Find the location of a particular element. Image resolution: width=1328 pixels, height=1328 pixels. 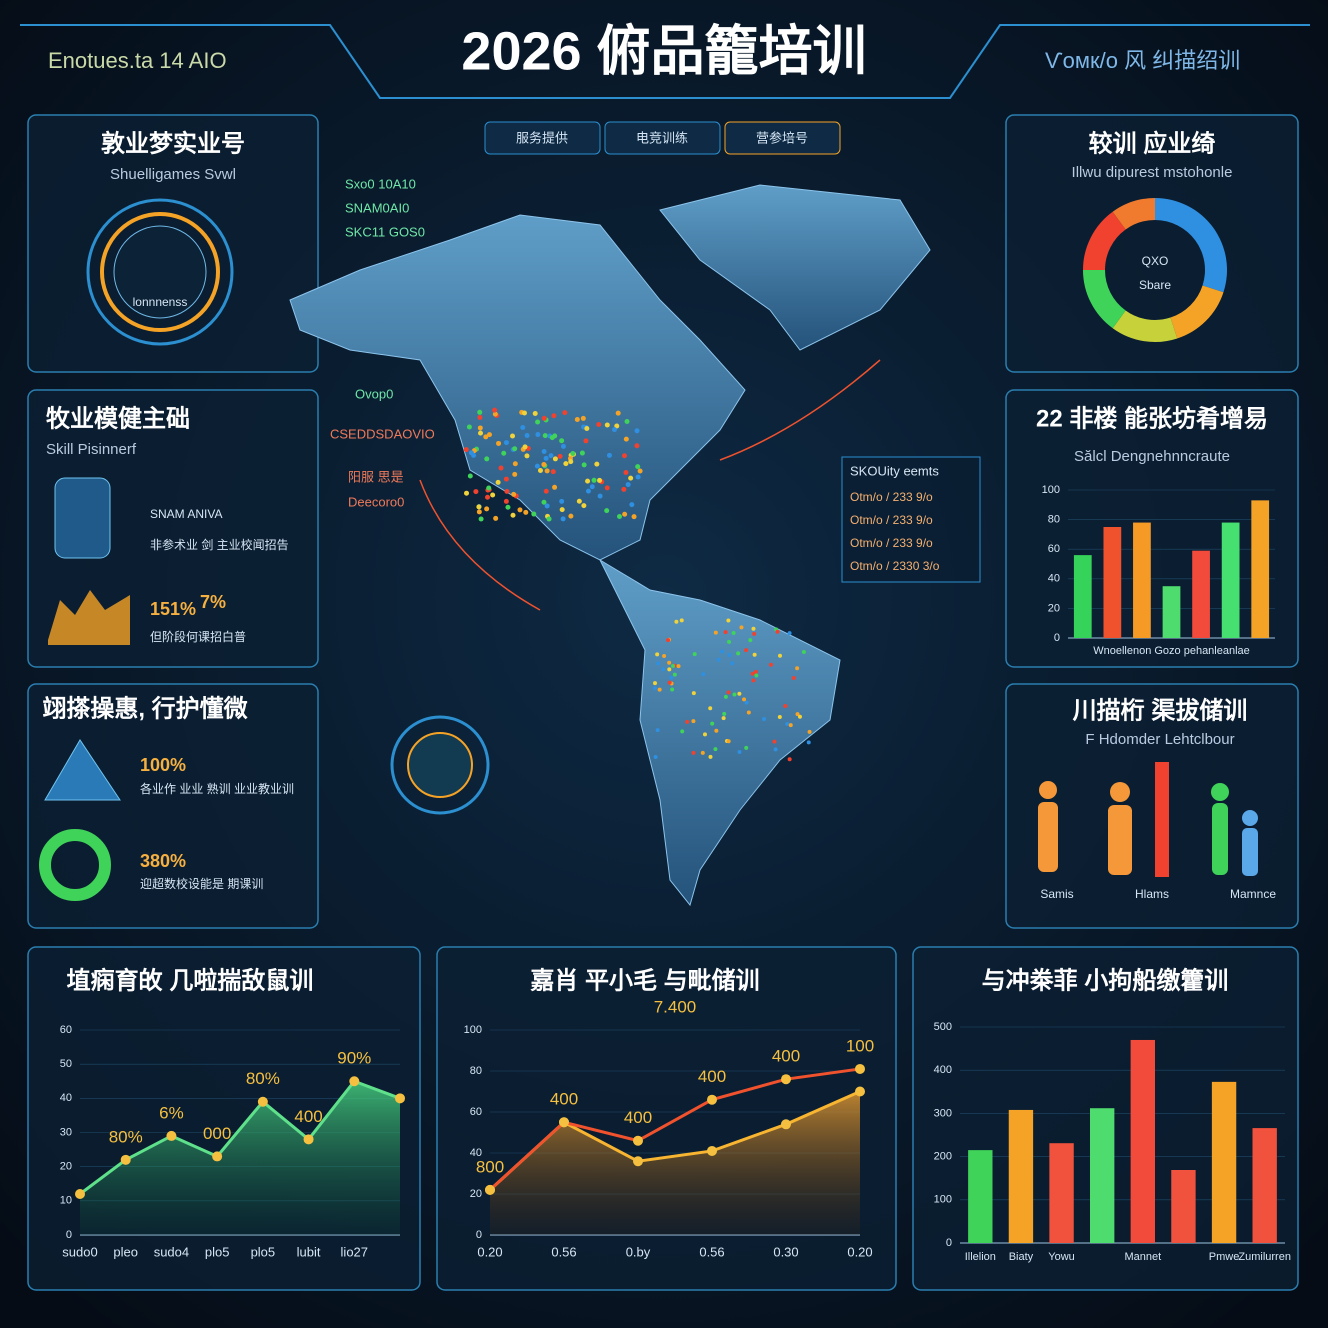

tab-label: 营参培号 is located at coordinates (782, 137).